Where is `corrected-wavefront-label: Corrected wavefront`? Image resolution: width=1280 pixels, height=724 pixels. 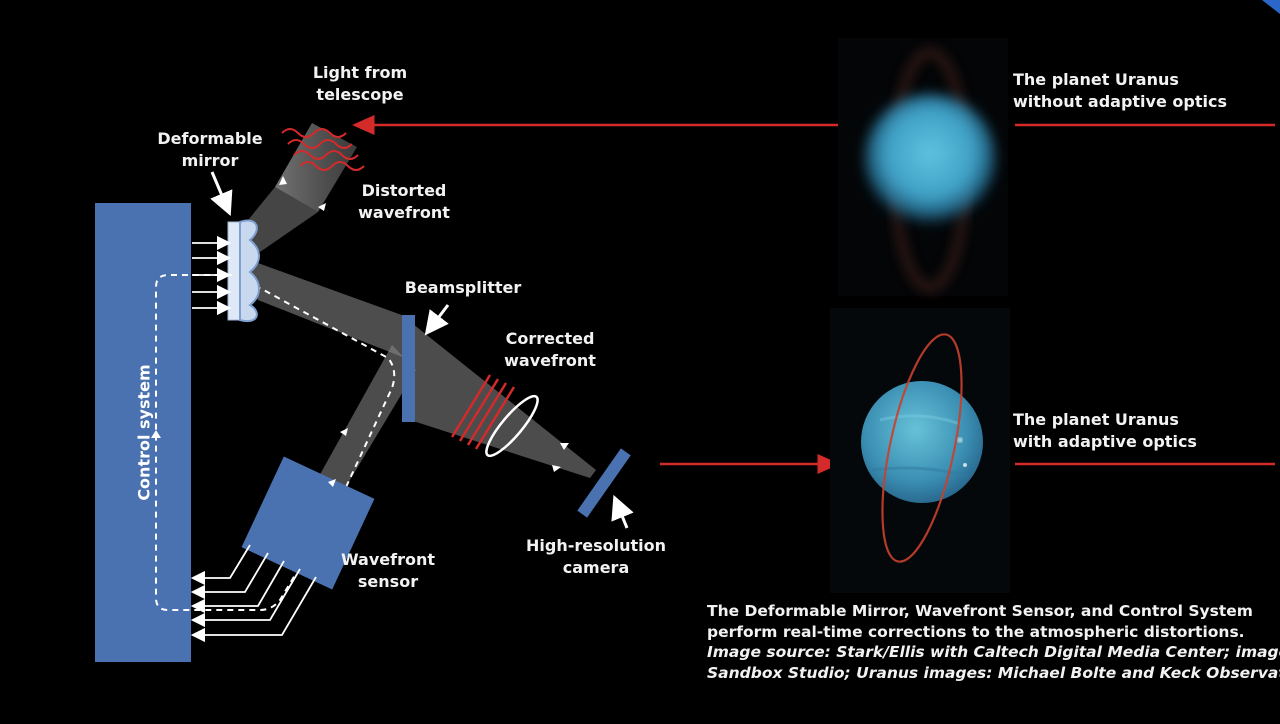
corrected-wavefront-label: Corrected wavefront is located at coordinates (550, 349).